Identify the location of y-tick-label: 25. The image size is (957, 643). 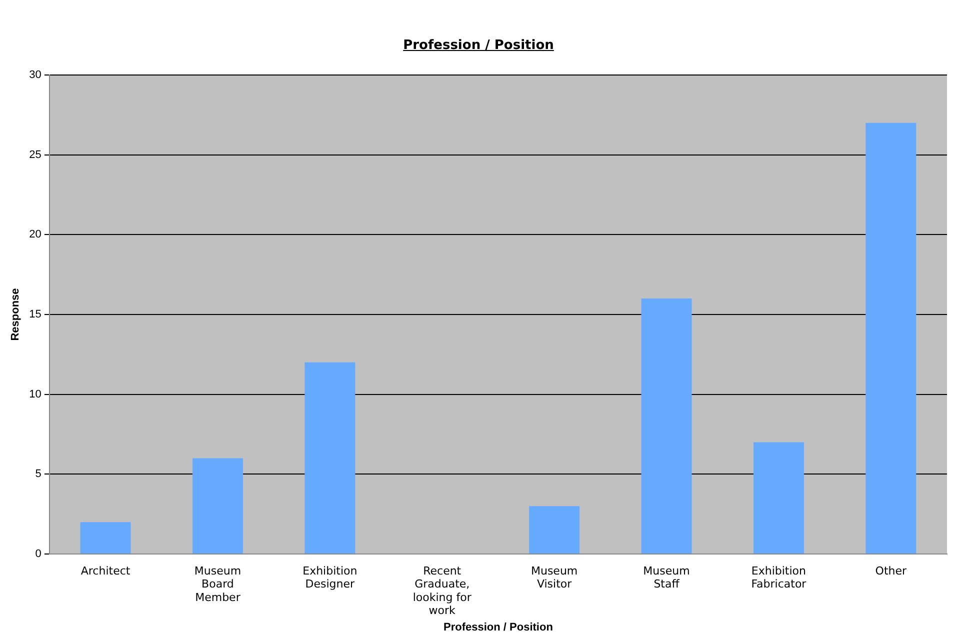
(35, 154).